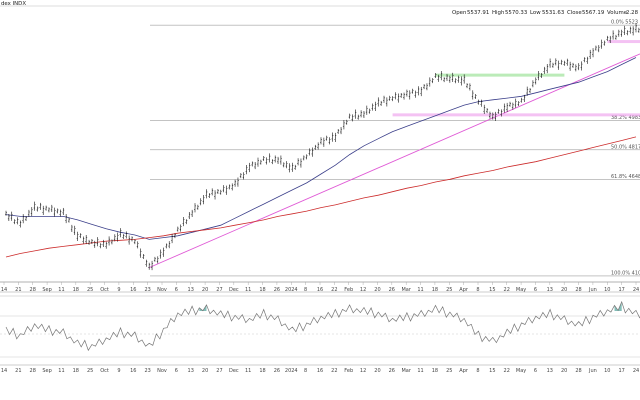  I want to click on tick-label: 9, so click(118, 290).